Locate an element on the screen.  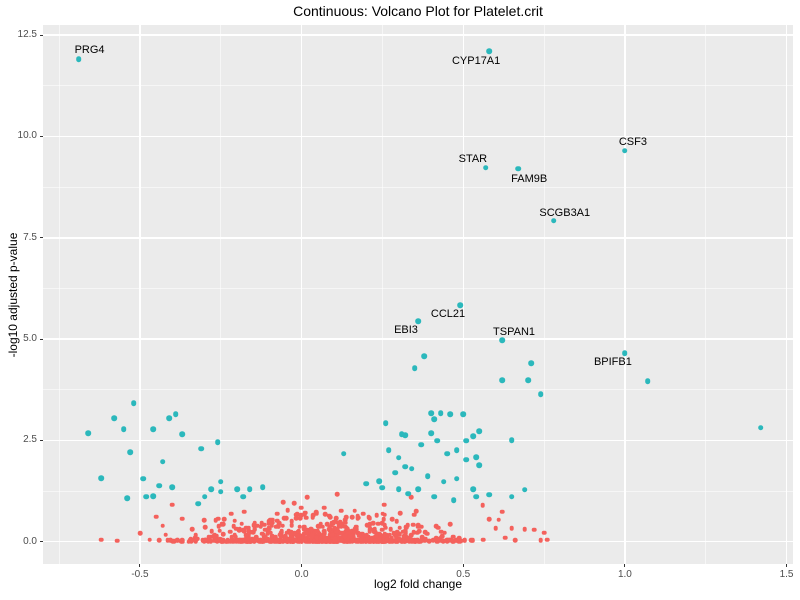
data-point-ebi3 is located at coordinates (418, 321).